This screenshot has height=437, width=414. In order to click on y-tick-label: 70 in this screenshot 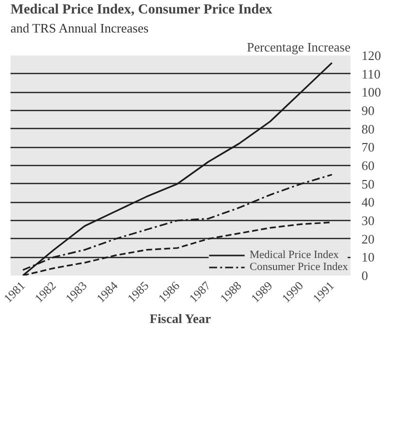, I will do `click(368, 147)`.